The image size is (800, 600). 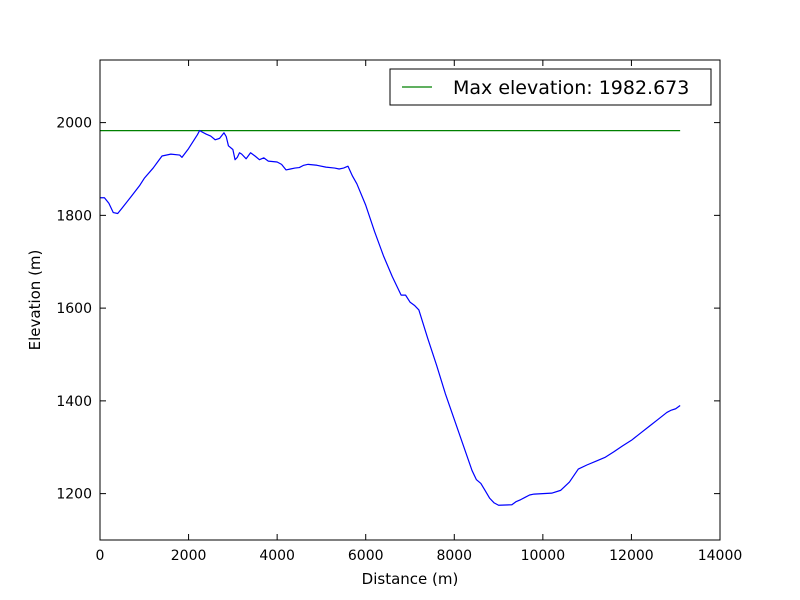 What do you see at coordinates (277, 556) in the screenshot?
I see `x-tick-label: 4000` at bounding box center [277, 556].